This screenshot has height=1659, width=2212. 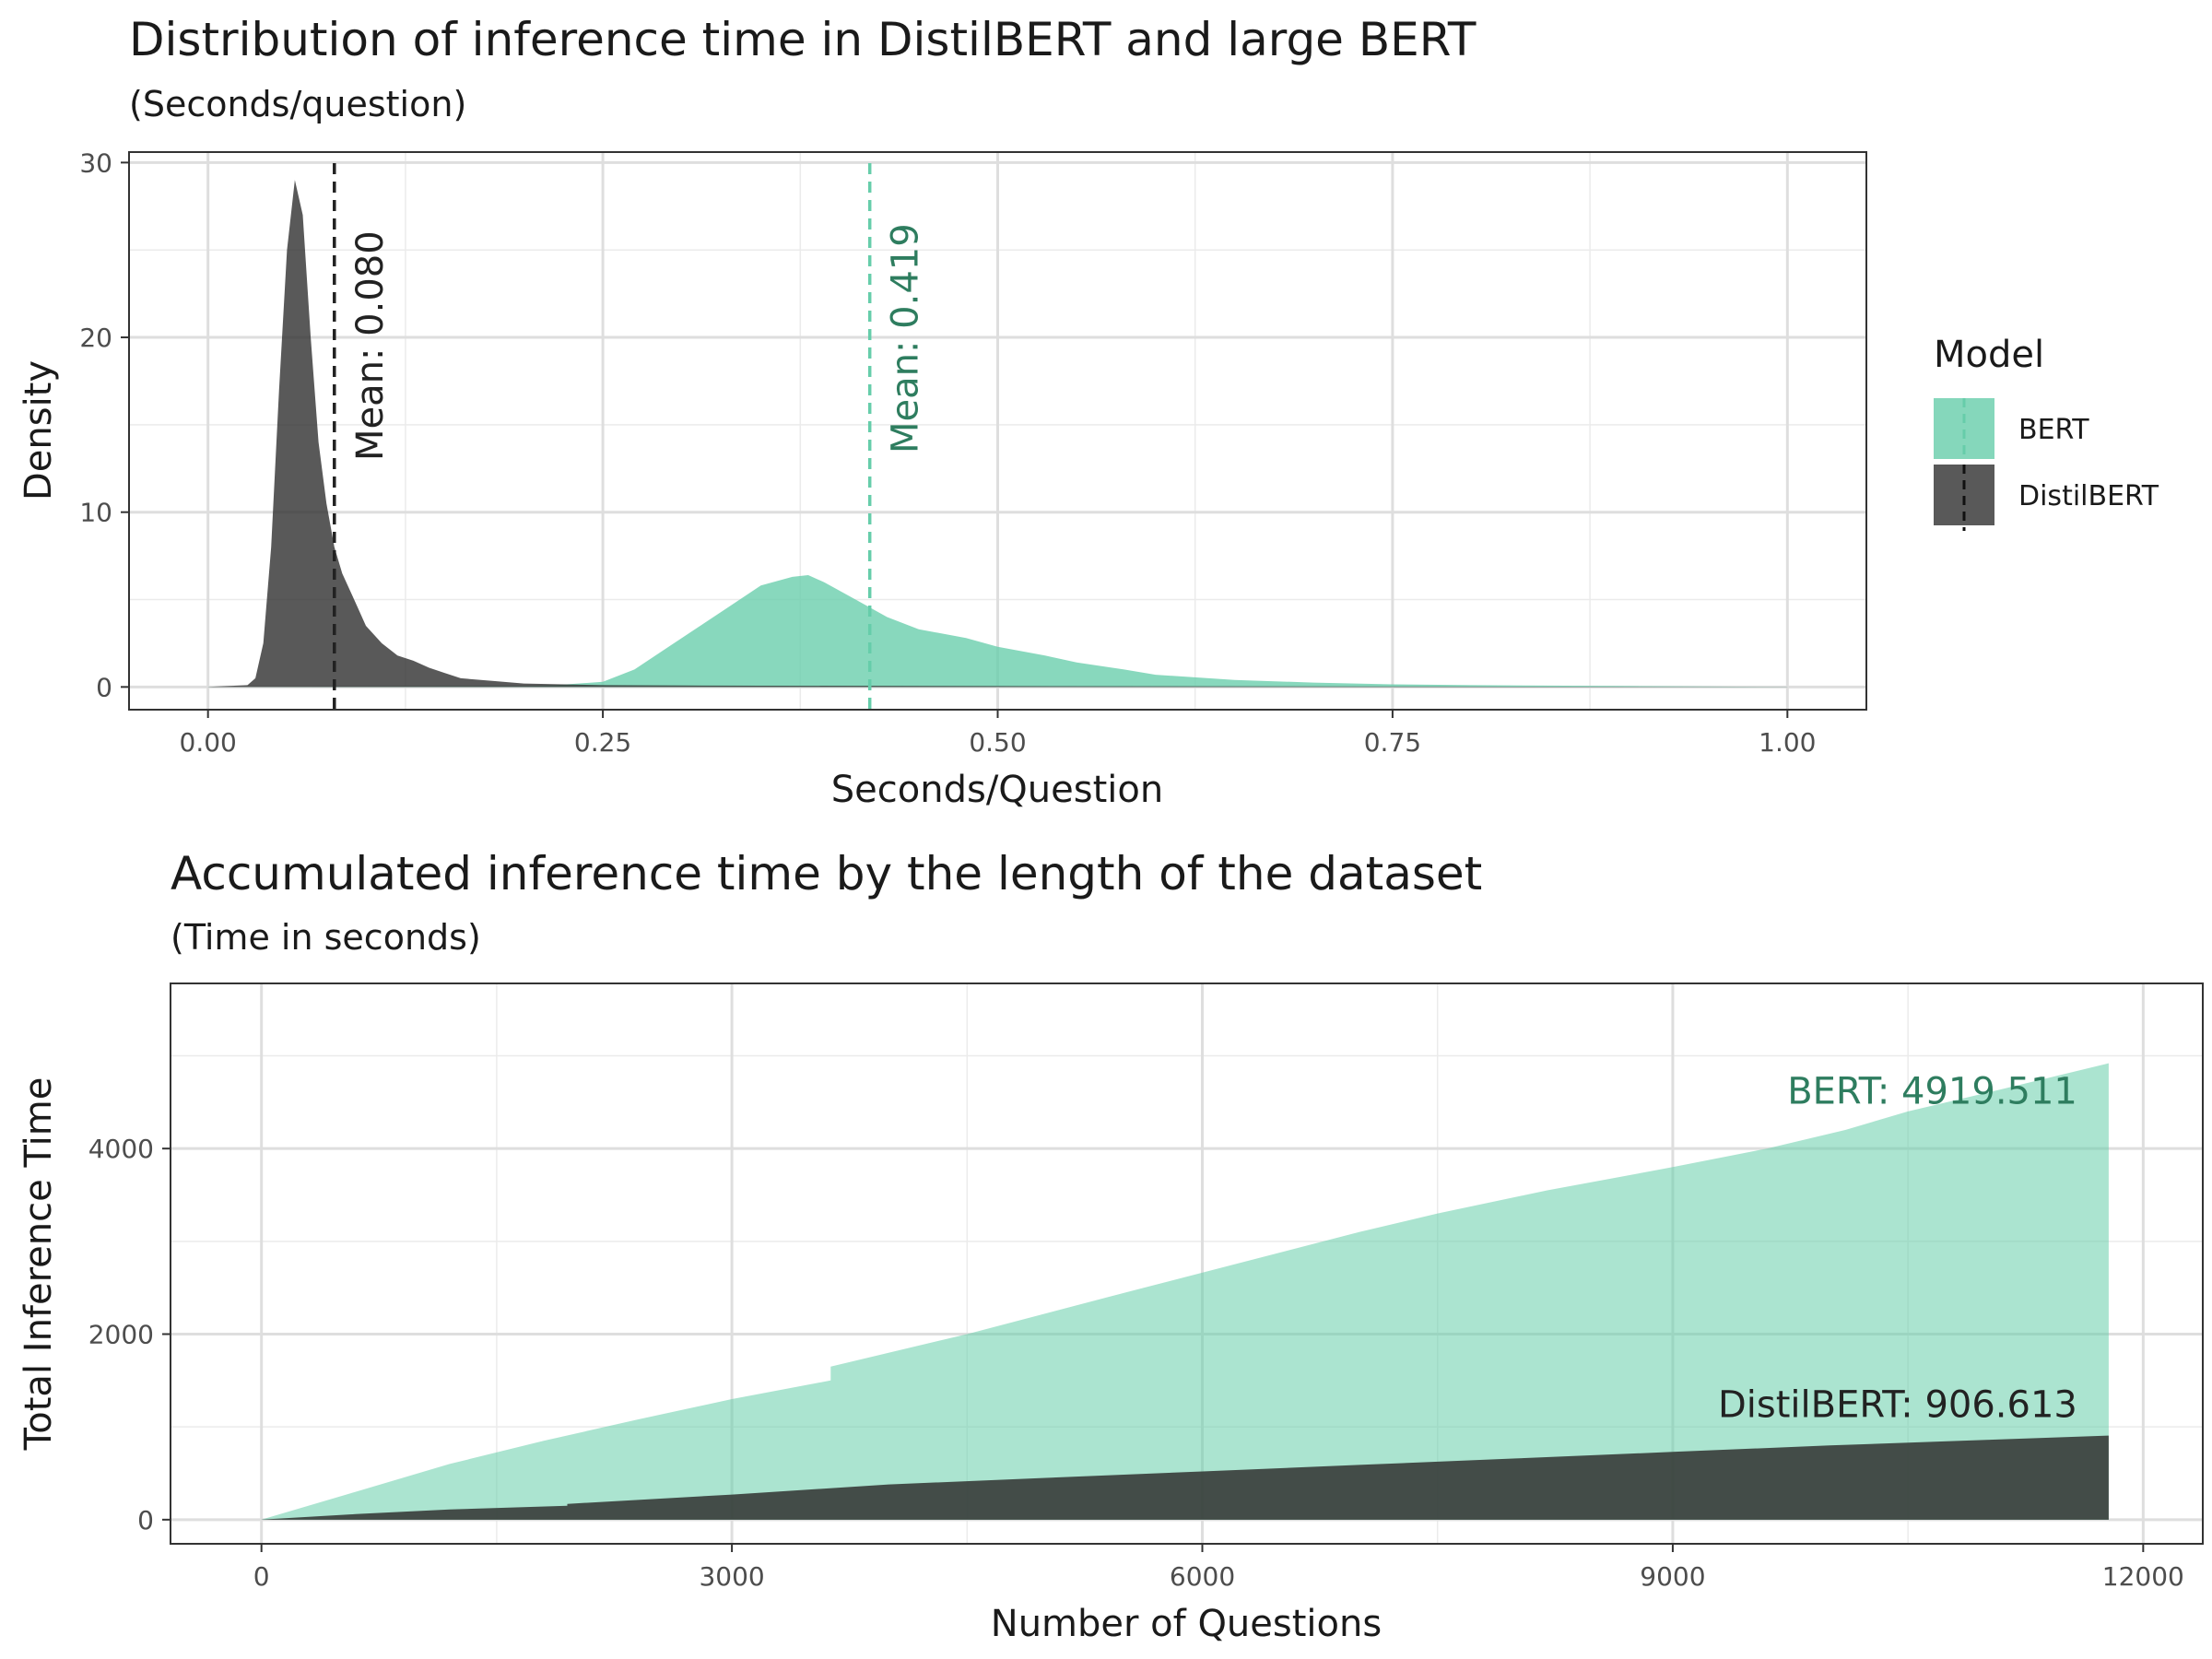 What do you see at coordinates (1202, 1576) in the screenshot?
I see `x-tick-label: 6000` at bounding box center [1202, 1576].